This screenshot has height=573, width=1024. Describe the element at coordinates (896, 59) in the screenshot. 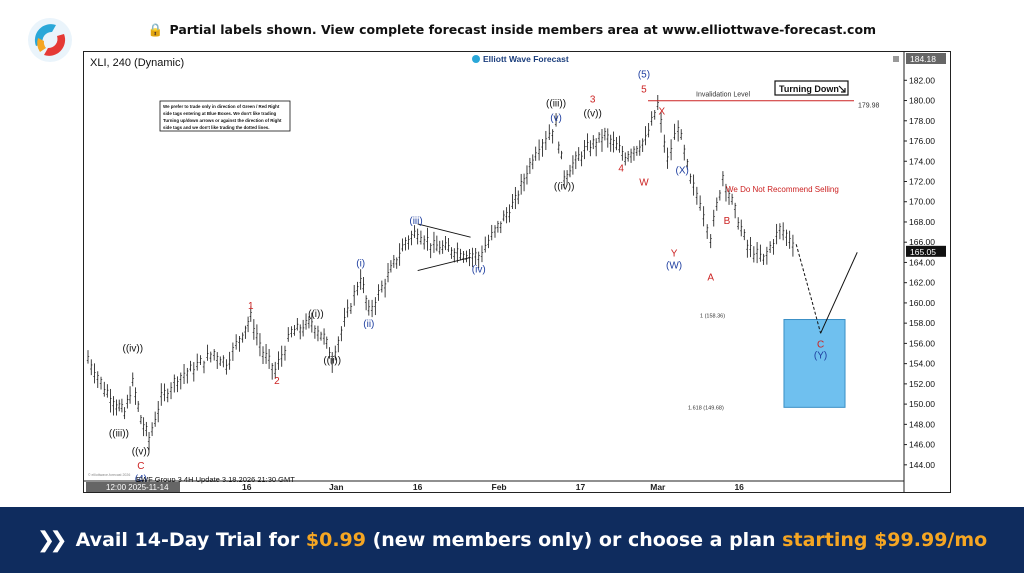

I see `maximize-icon` at that location.